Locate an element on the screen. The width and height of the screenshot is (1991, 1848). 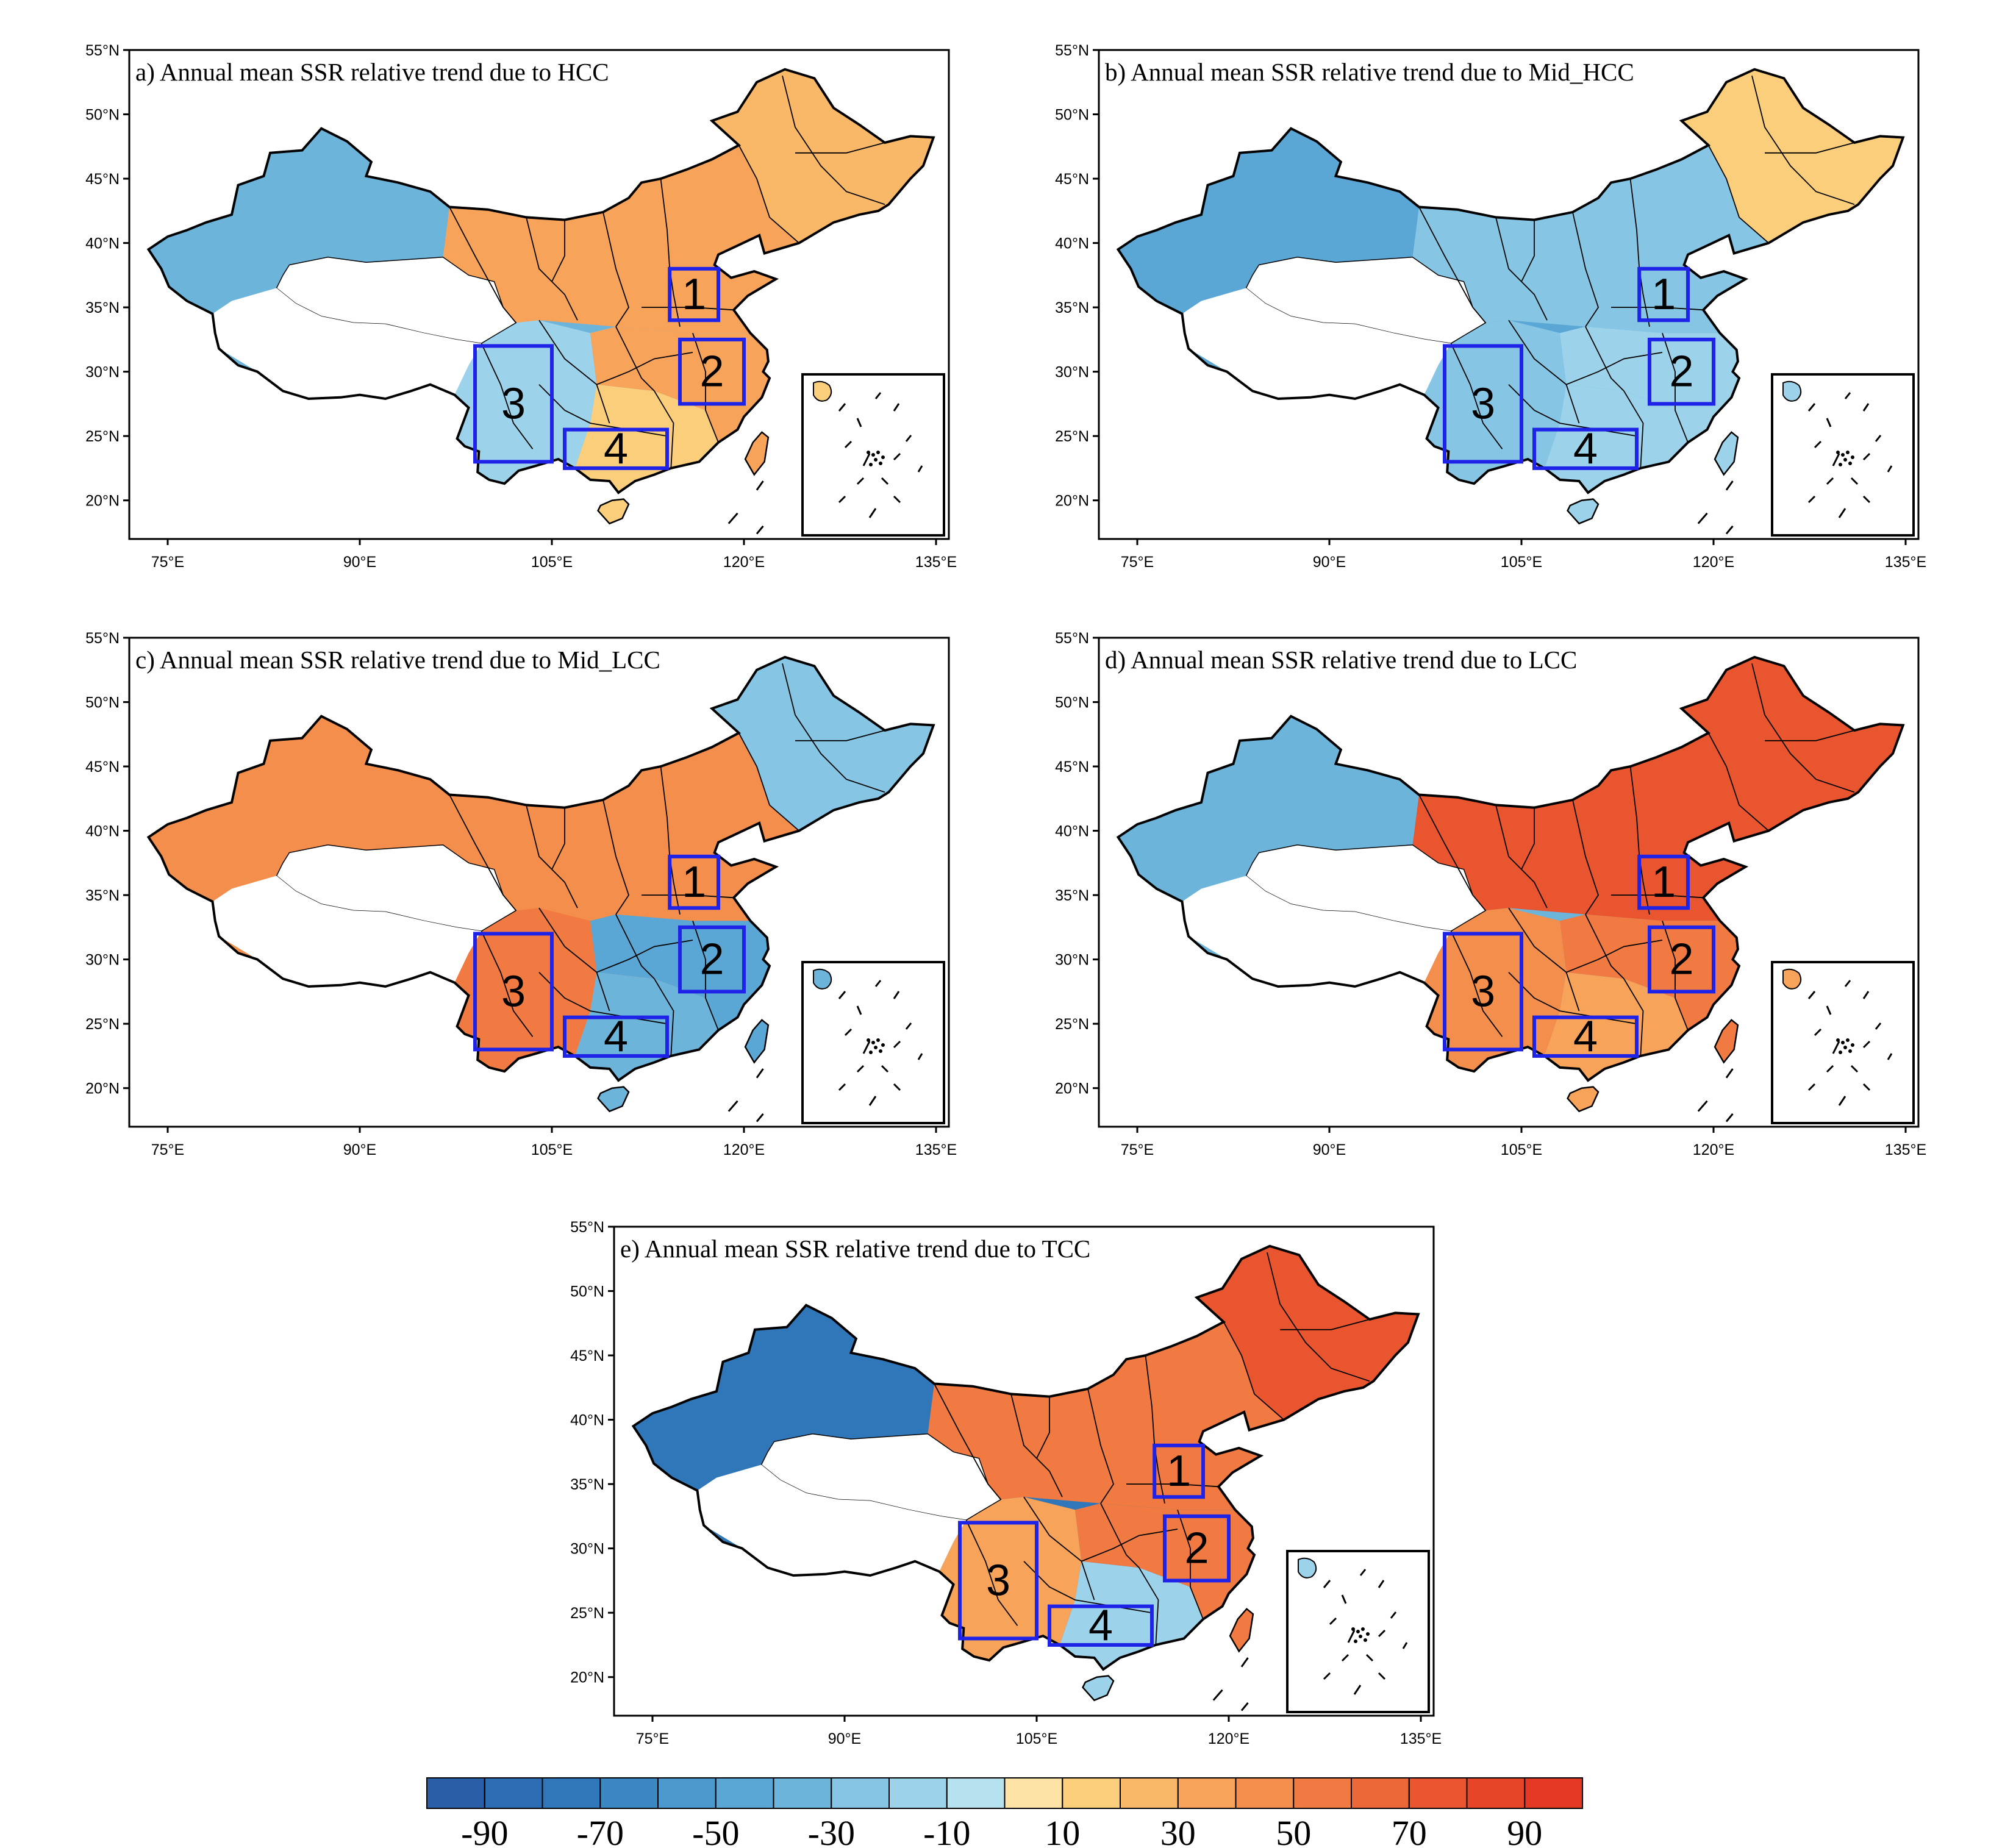
inset-hainan is located at coordinates (822, 391).